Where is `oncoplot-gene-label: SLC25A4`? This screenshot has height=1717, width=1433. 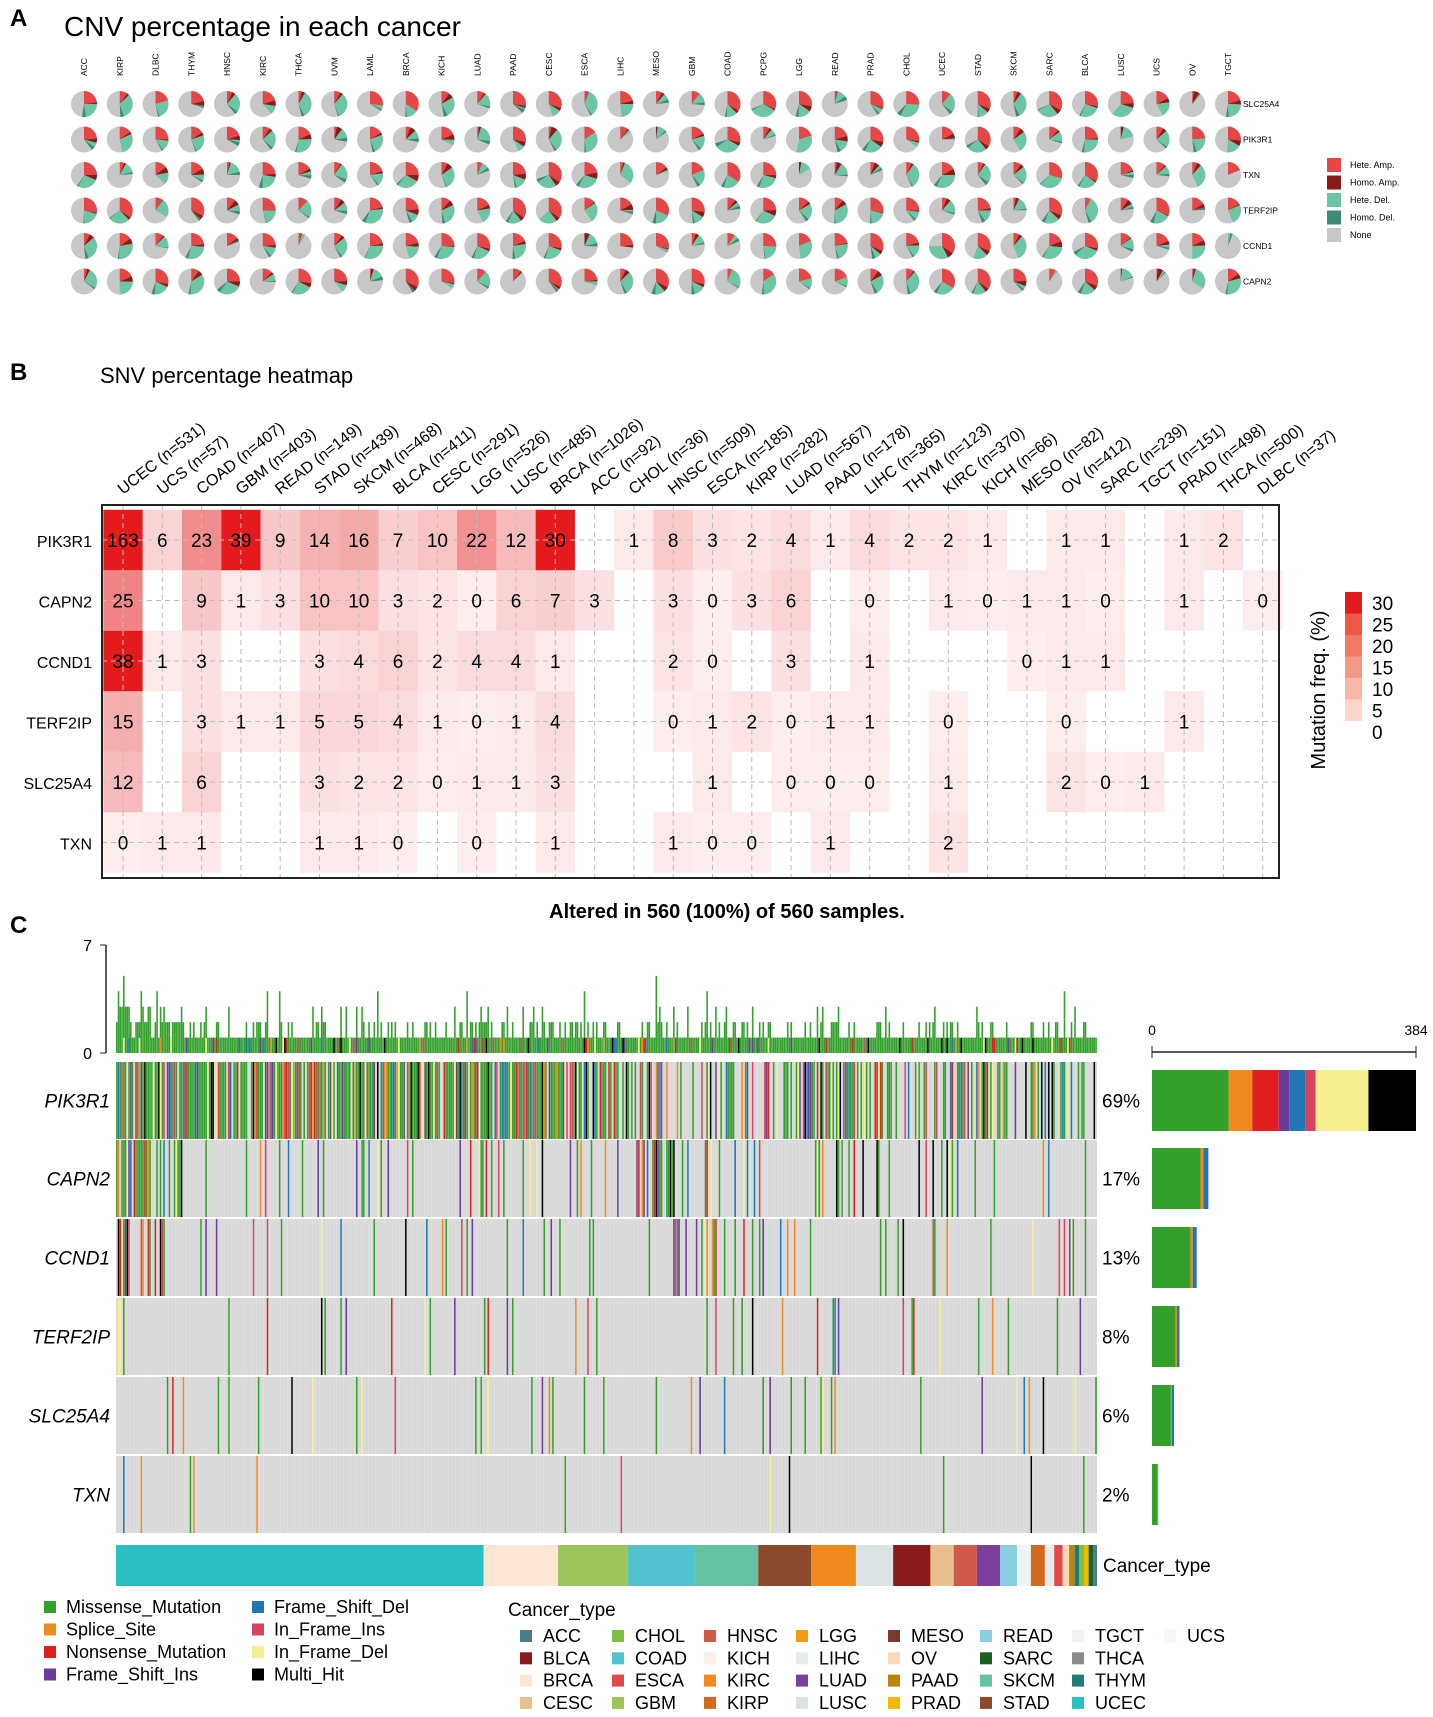 oncoplot-gene-label: SLC25A4 is located at coordinates (69, 1417).